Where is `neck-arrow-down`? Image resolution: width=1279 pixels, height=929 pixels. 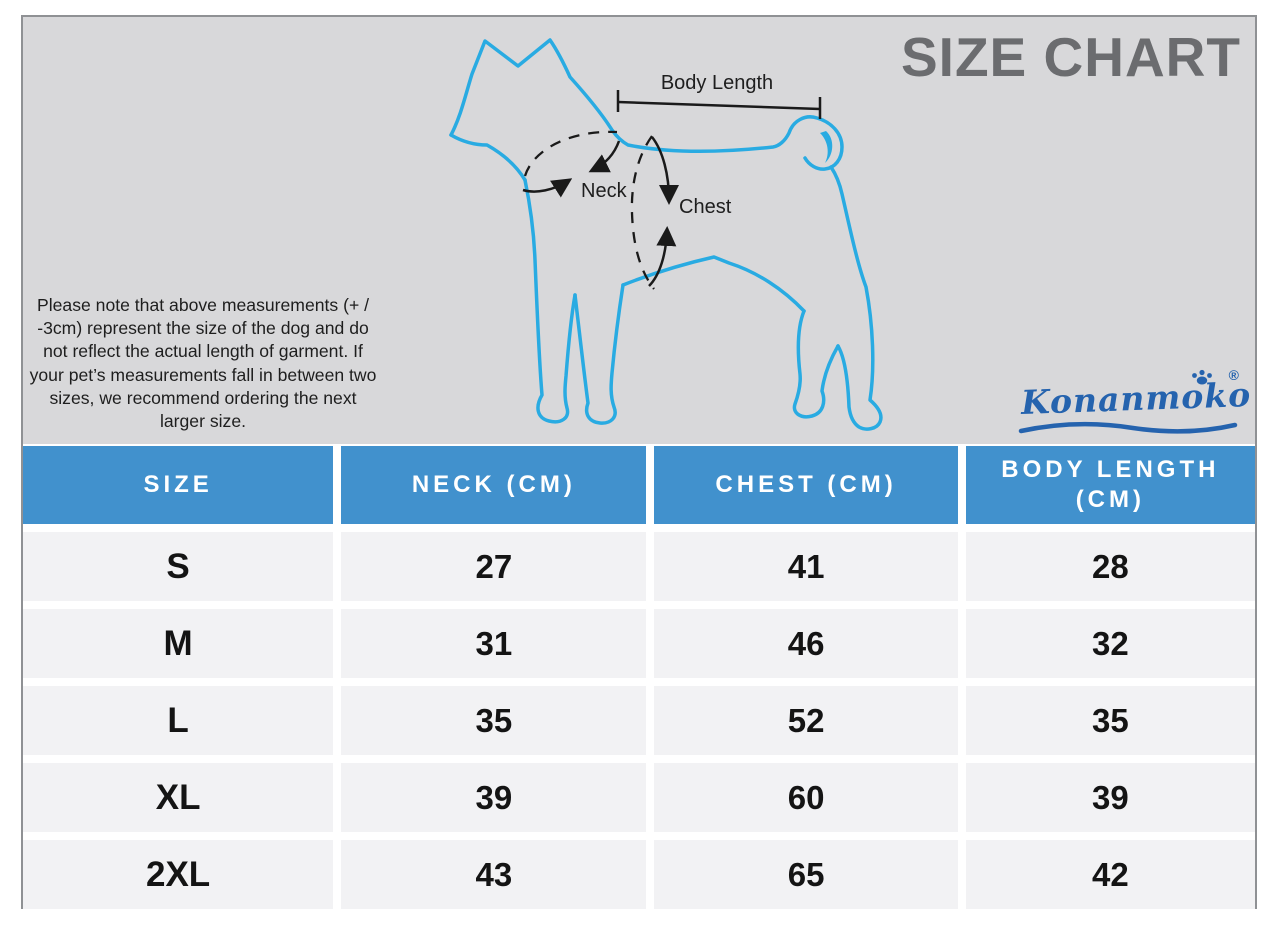 neck-arrow-down is located at coordinates (604, 156).